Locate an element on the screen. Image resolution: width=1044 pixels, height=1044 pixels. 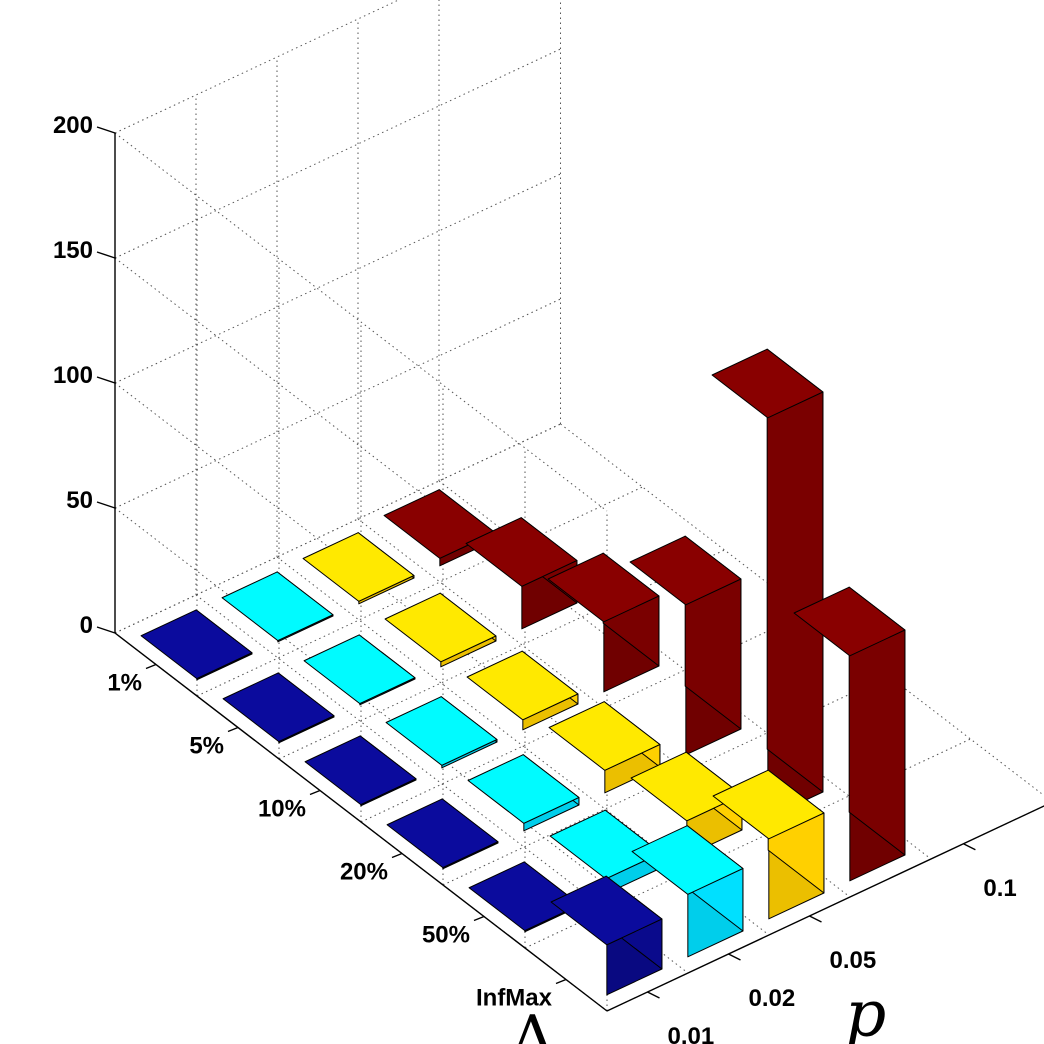
p-tick-label: 0.02 is located at coordinates (772, 998).